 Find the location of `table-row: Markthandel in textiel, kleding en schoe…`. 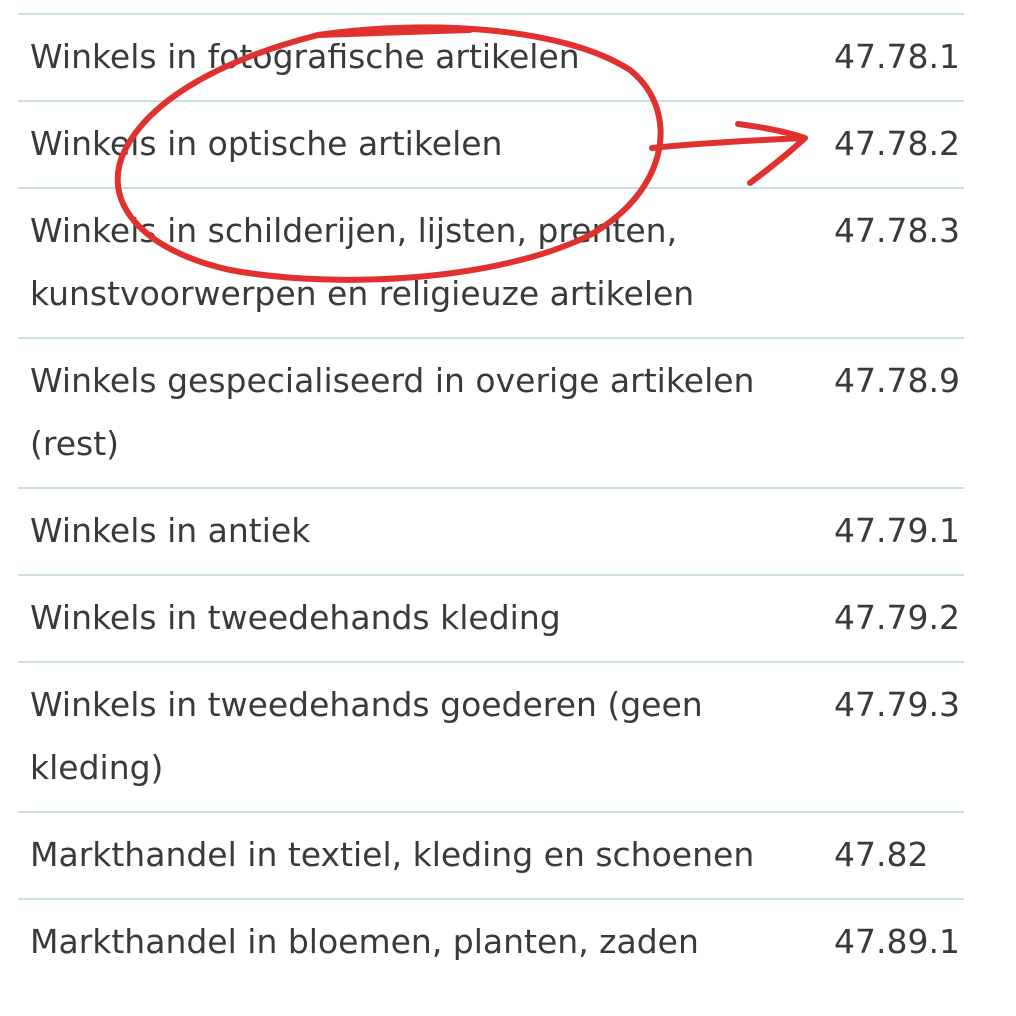

table-row: Markthandel in textiel, kleding en schoe… is located at coordinates (491, 855).